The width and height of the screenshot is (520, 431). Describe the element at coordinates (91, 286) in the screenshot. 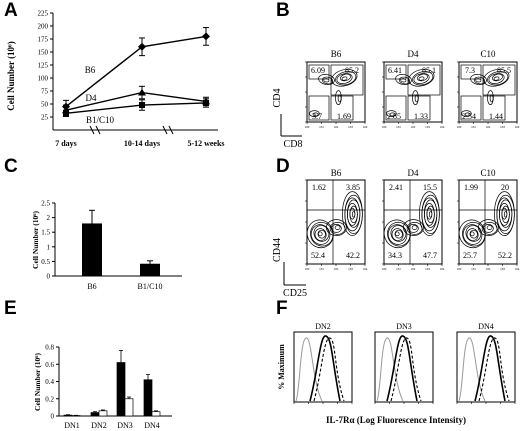

I see `c-x-tick-label: B6` at that location.